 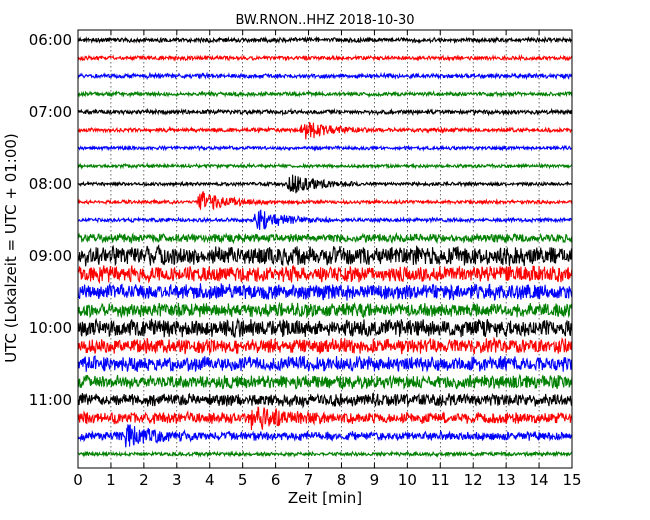 What do you see at coordinates (473, 480) in the screenshot?
I see `x-tick-label: 12` at bounding box center [473, 480].